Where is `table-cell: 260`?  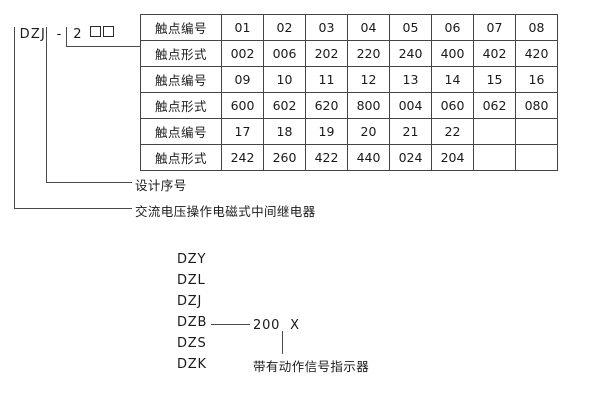 table-cell: 260 is located at coordinates (284, 157).